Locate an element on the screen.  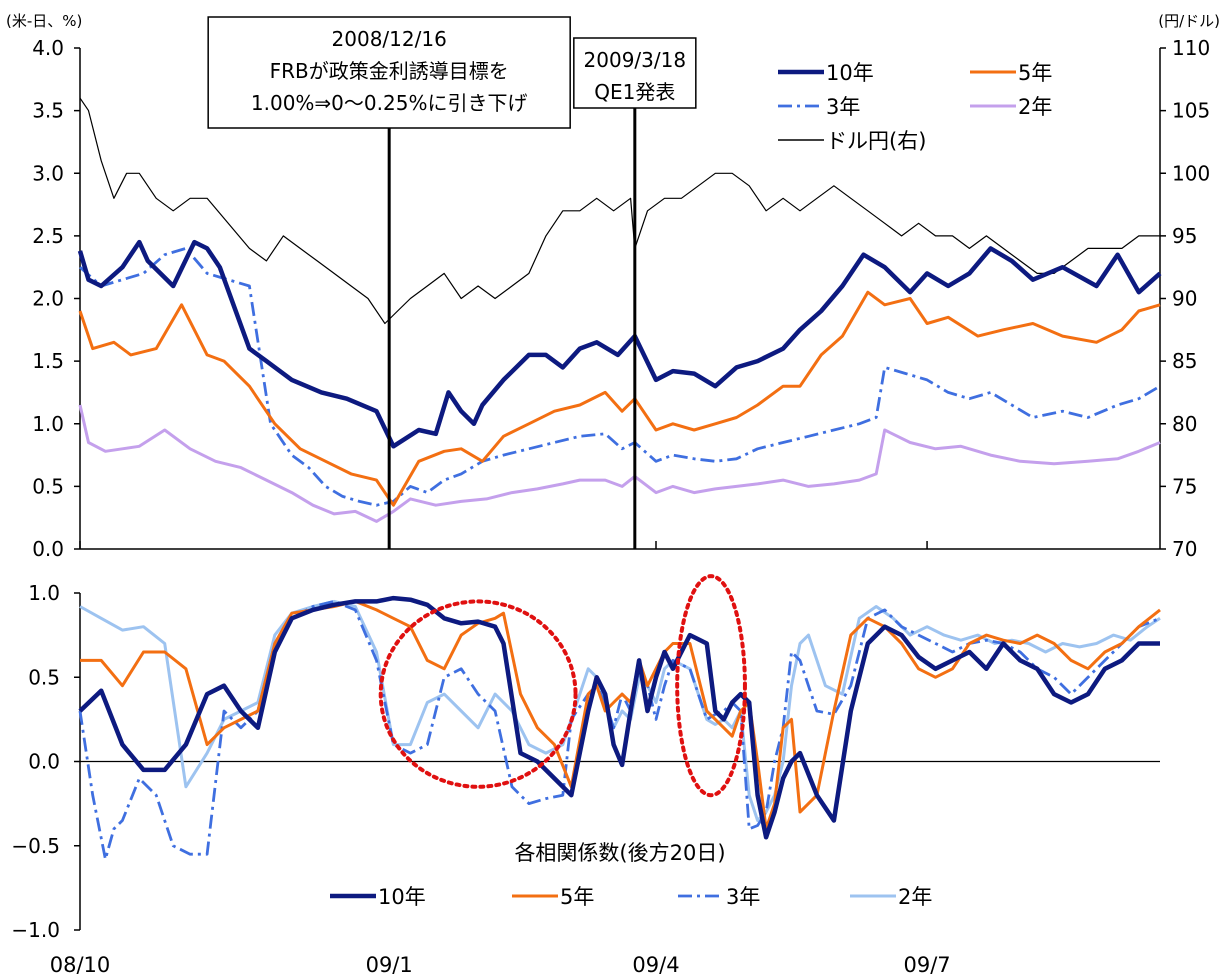
top-right-tick-label: 80 is located at coordinates (1184, 424).